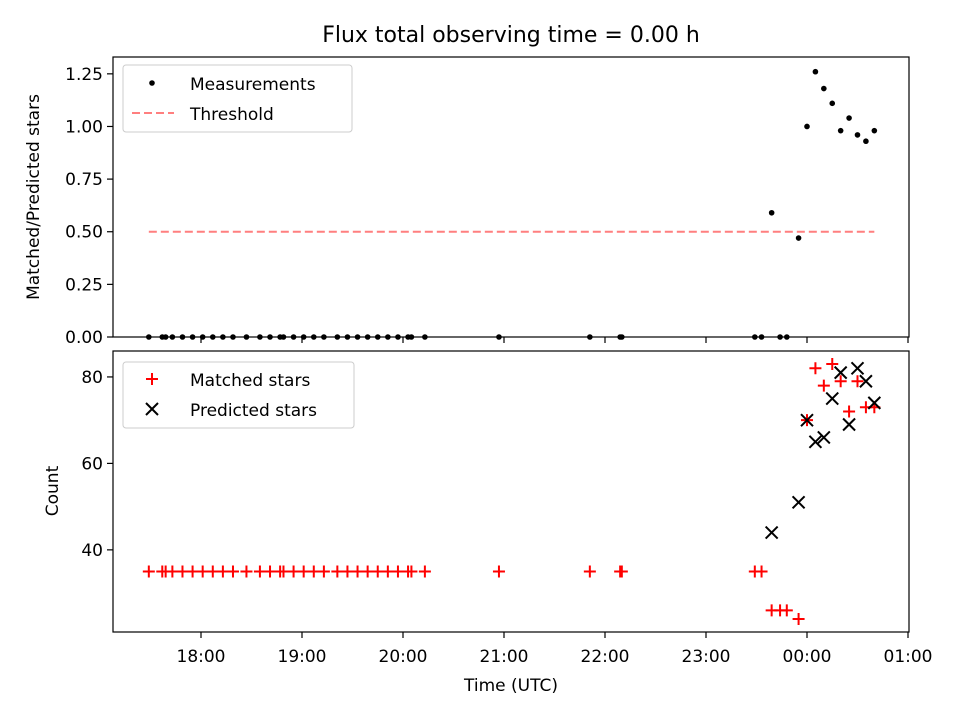  I want to click on bottom-y-tick-label: 40, so click(92, 551).